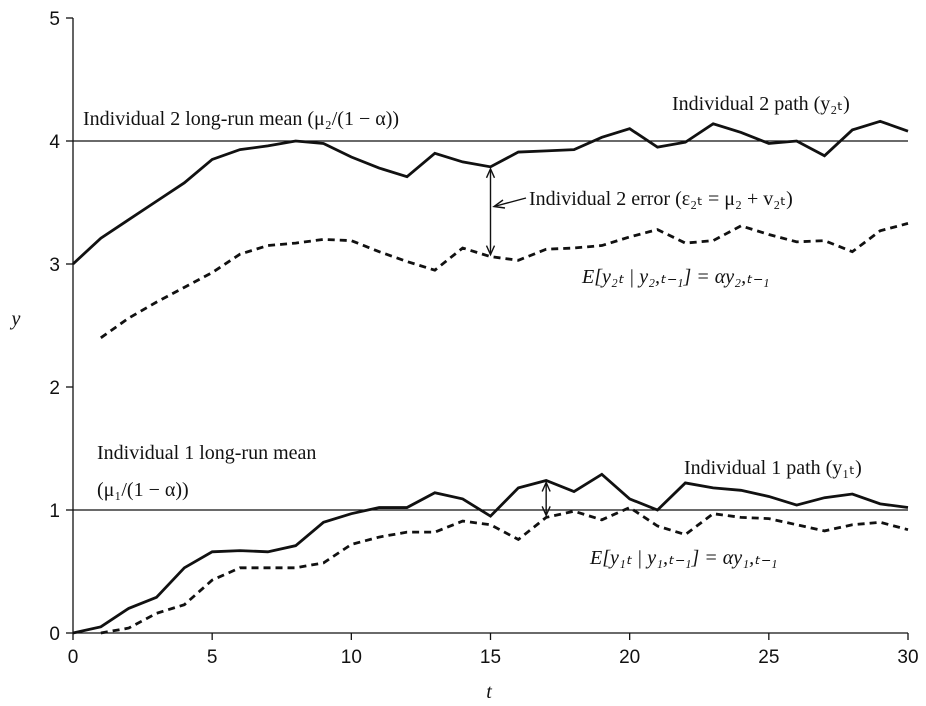 The width and height of the screenshot is (926, 706). Describe the element at coordinates (675, 277) in the screenshot. I see `expect2-label: E[y₂ₜ | y₂,ₜ₋₁] = αy₂,ₜ₋₁` at that location.